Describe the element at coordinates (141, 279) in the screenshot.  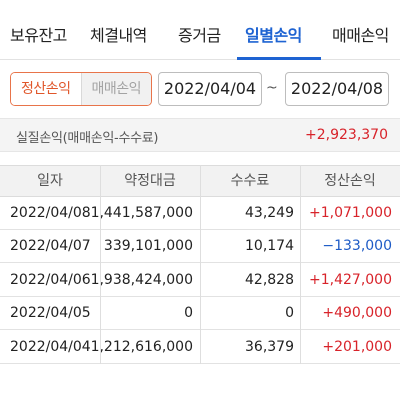
I see `row-contract-amount: 1,938,424,000` at that location.